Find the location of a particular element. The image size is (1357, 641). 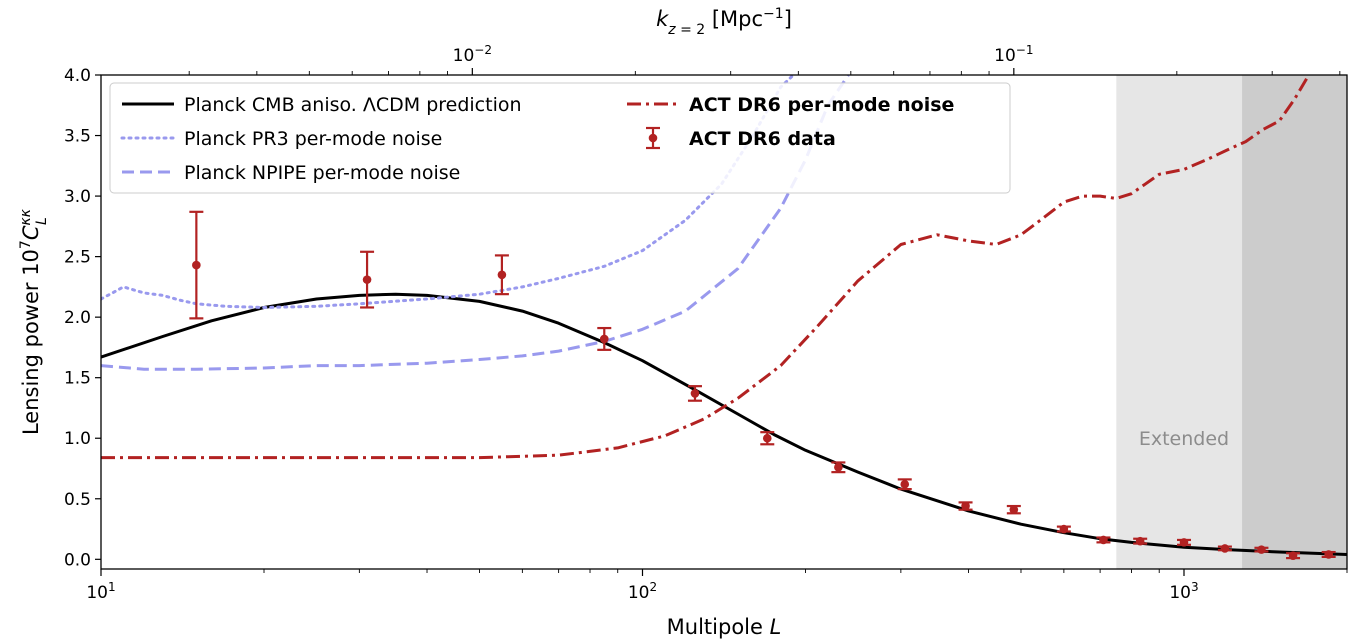

y-tick-label-2: 1.0 is located at coordinates (77, 439).